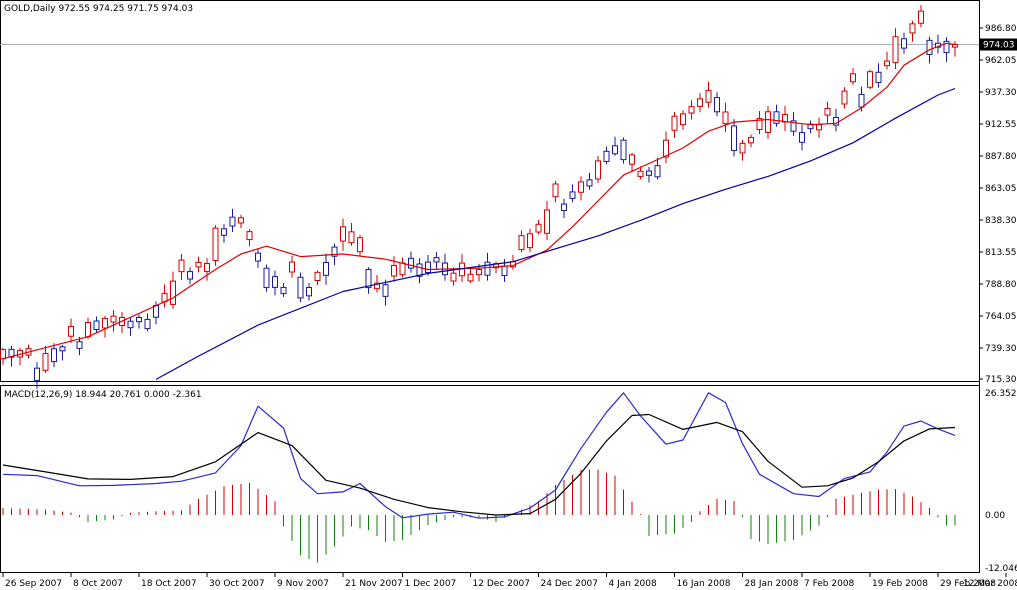 This screenshot has height=590, width=1017. Describe the element at coordinates (900, 584) in the screenshot. I see `date-tick-label: 19 Feb 2008` at that location.